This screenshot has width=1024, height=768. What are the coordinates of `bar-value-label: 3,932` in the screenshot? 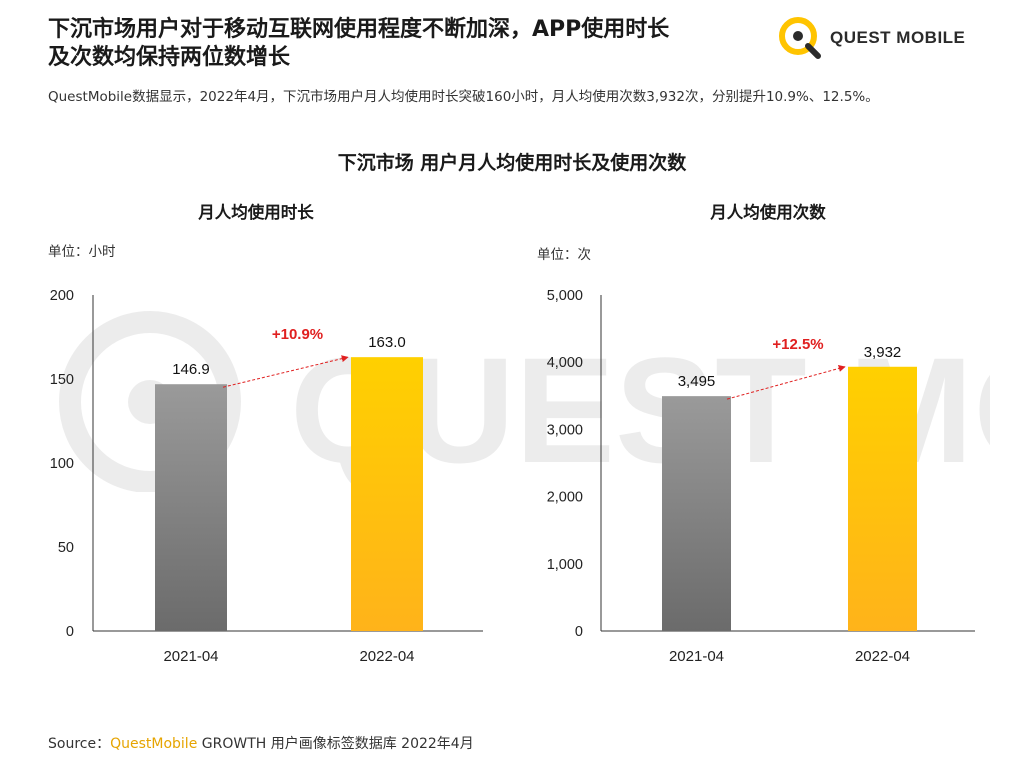 It's located at (883, 352).